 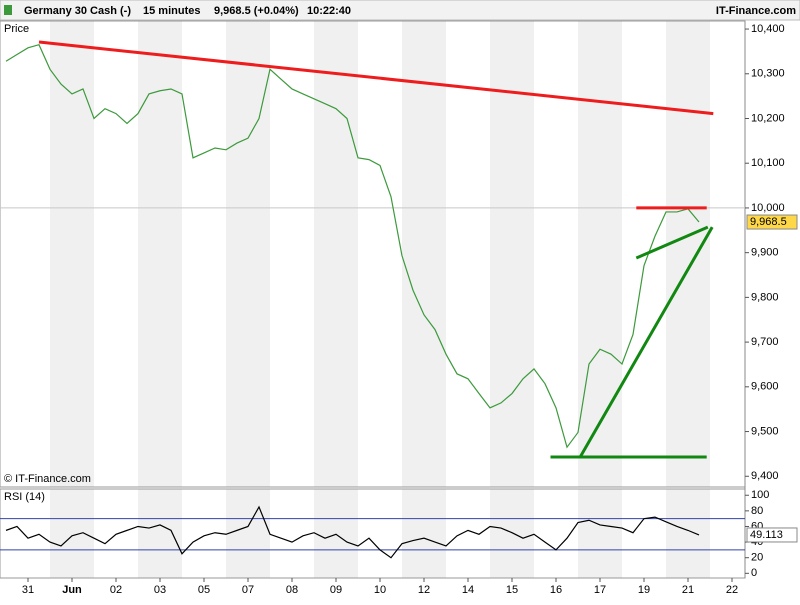 What do you see at coordinates (512, 590) in the screenshot?
I see `x-tick-label: 15` at bounding box center [512, 590].